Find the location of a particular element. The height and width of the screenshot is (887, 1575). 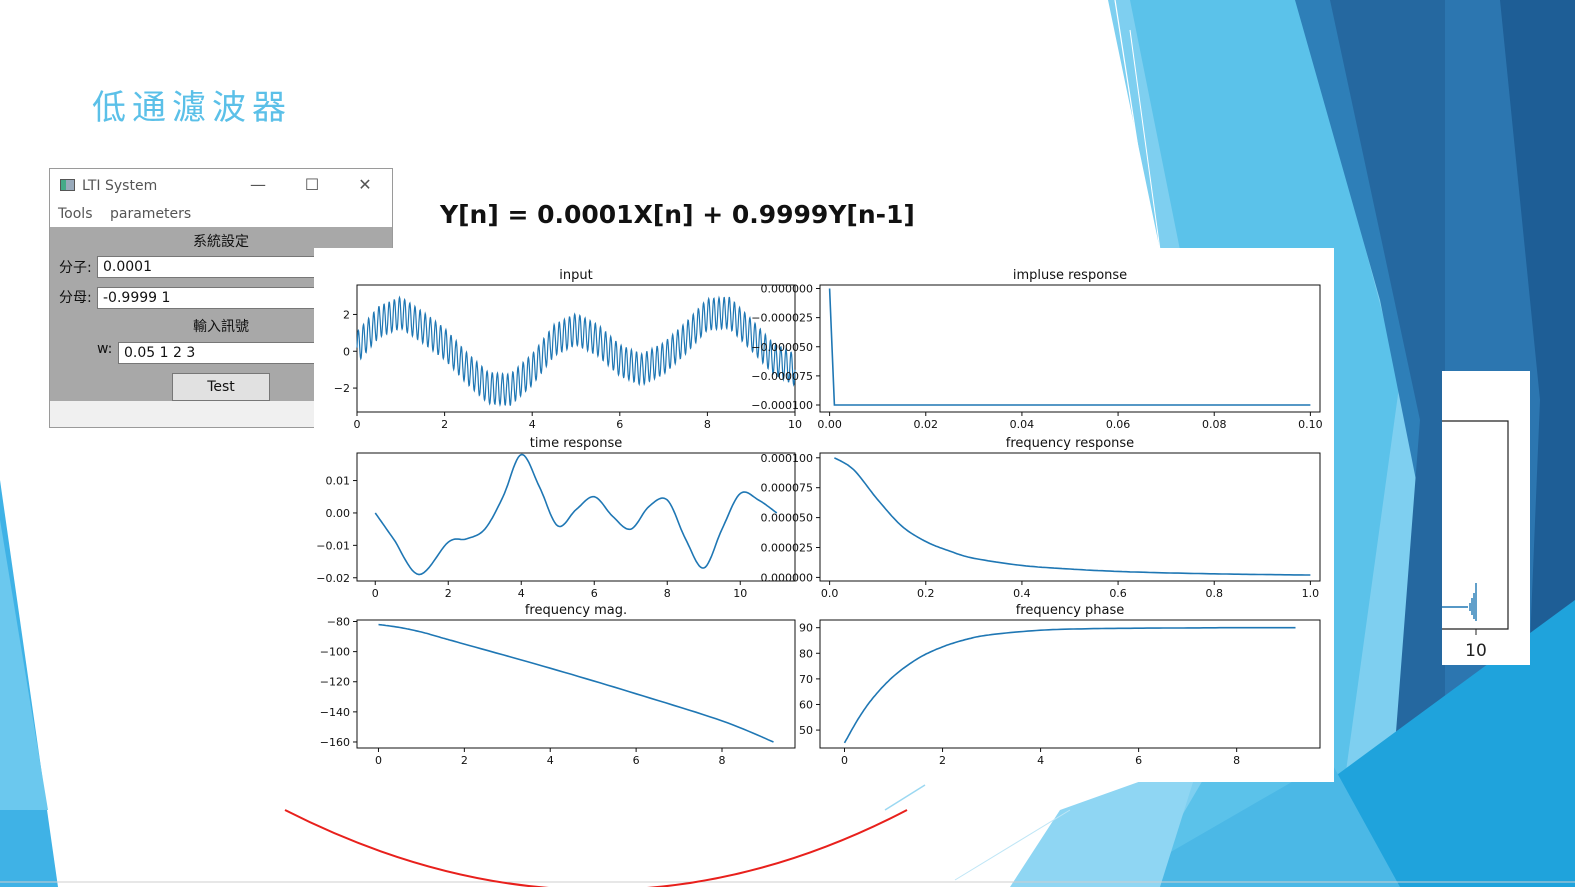

menu-tools: Tools is located at coordinates (75, 214).